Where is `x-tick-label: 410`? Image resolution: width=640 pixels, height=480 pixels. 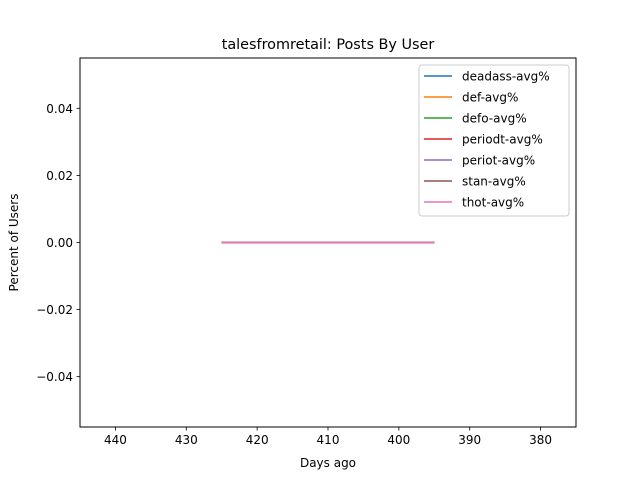 x-tick-label: 410 is located at coordinates (328, 440).